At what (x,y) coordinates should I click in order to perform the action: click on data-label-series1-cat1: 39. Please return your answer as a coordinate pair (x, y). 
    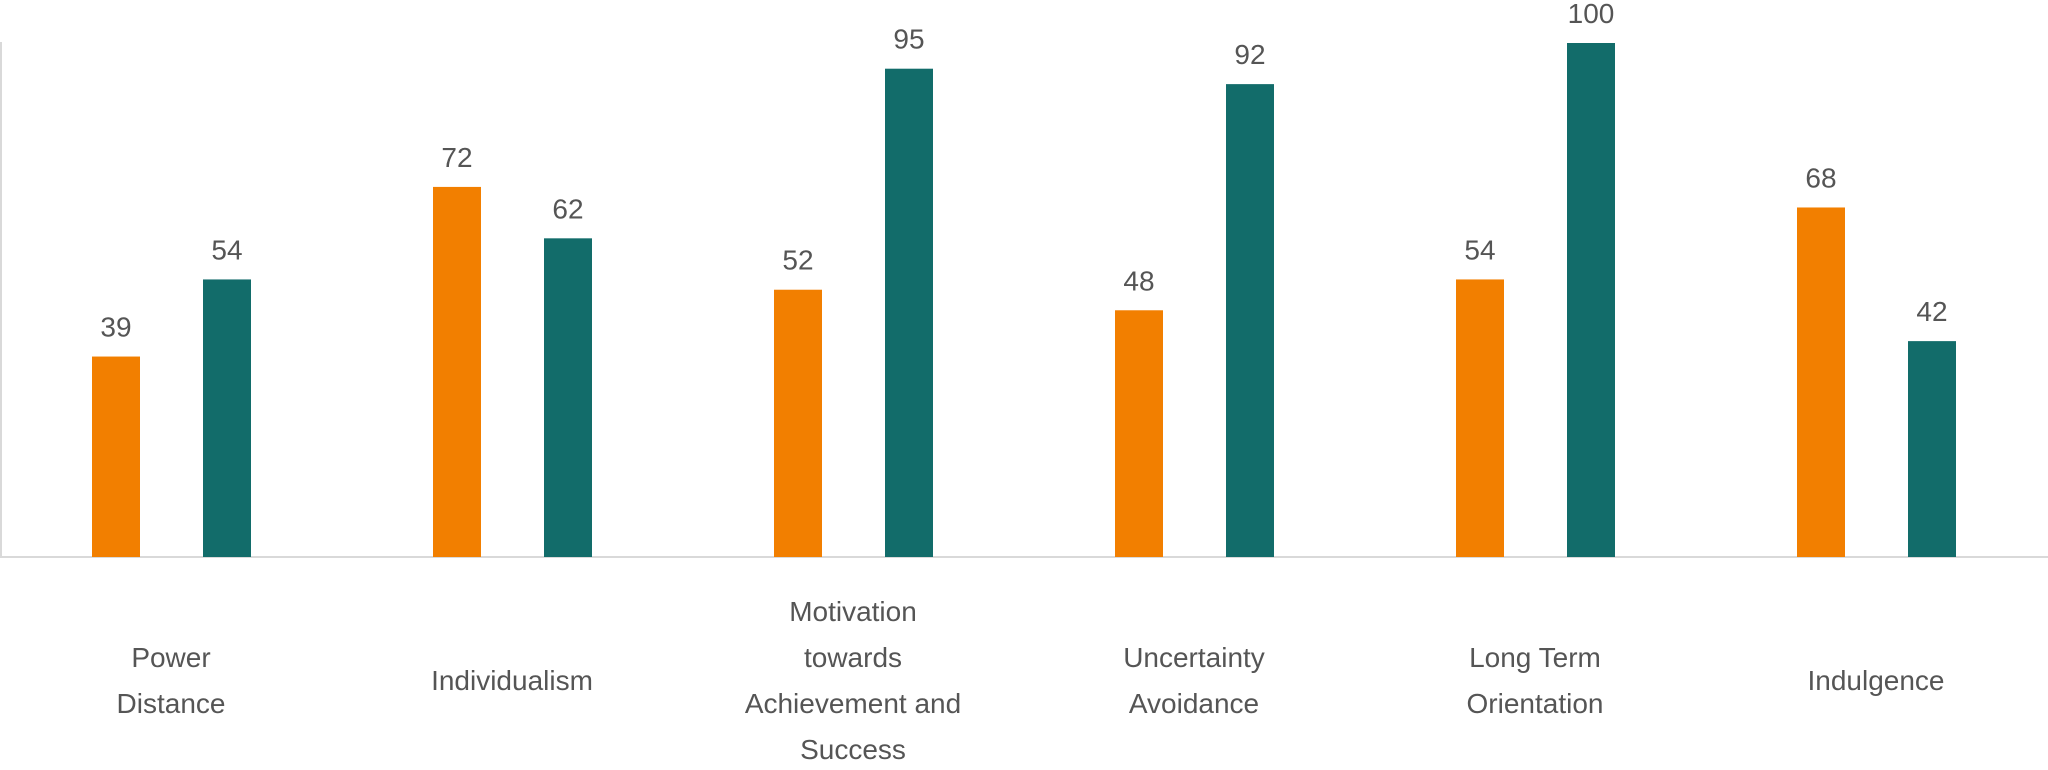
    Looking at the image, I should click on (115, 327).